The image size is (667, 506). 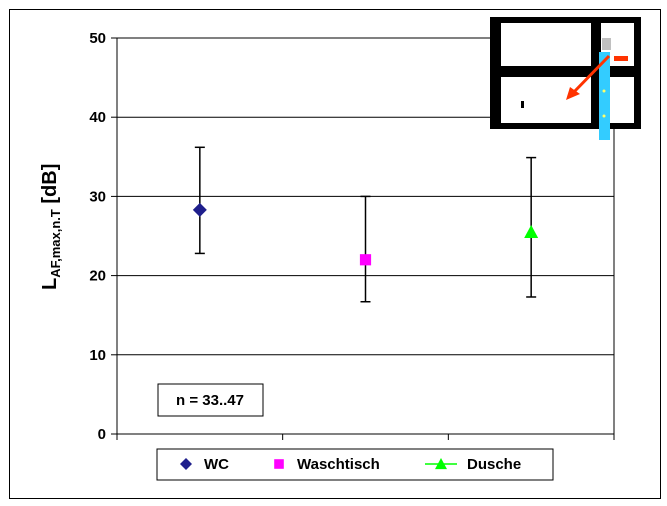 I want to click on legend-marker-dusche, so click(x=441, y=464).